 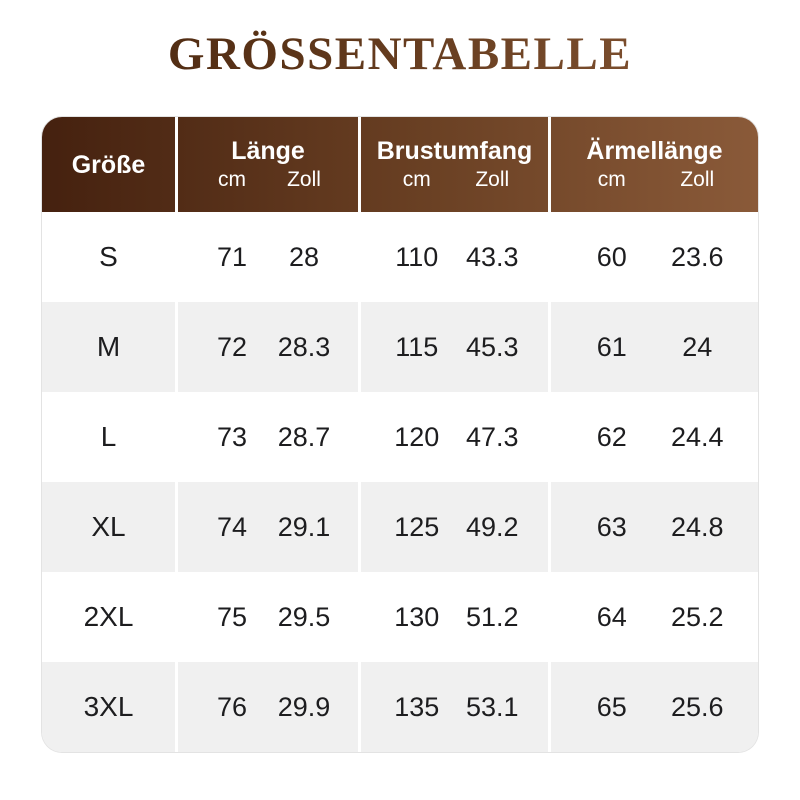 I want to click on value-cm: 60, so click(x=611, y=256).